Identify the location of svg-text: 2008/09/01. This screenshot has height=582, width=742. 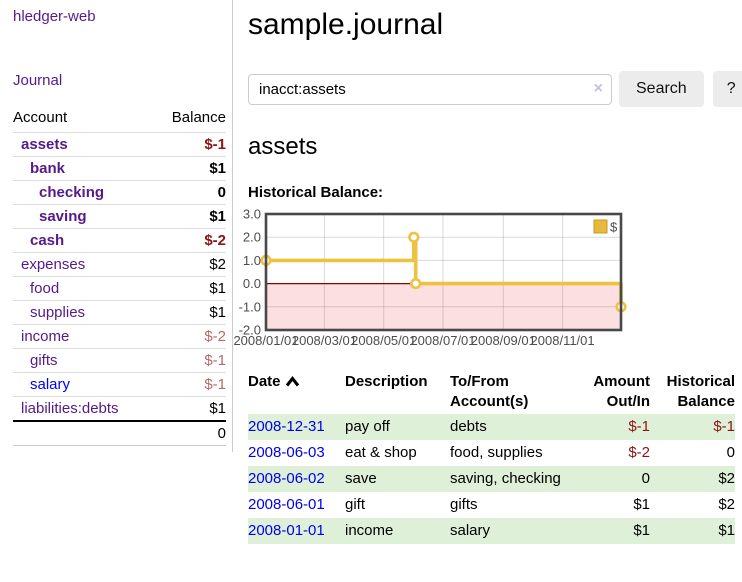
(503, 340).